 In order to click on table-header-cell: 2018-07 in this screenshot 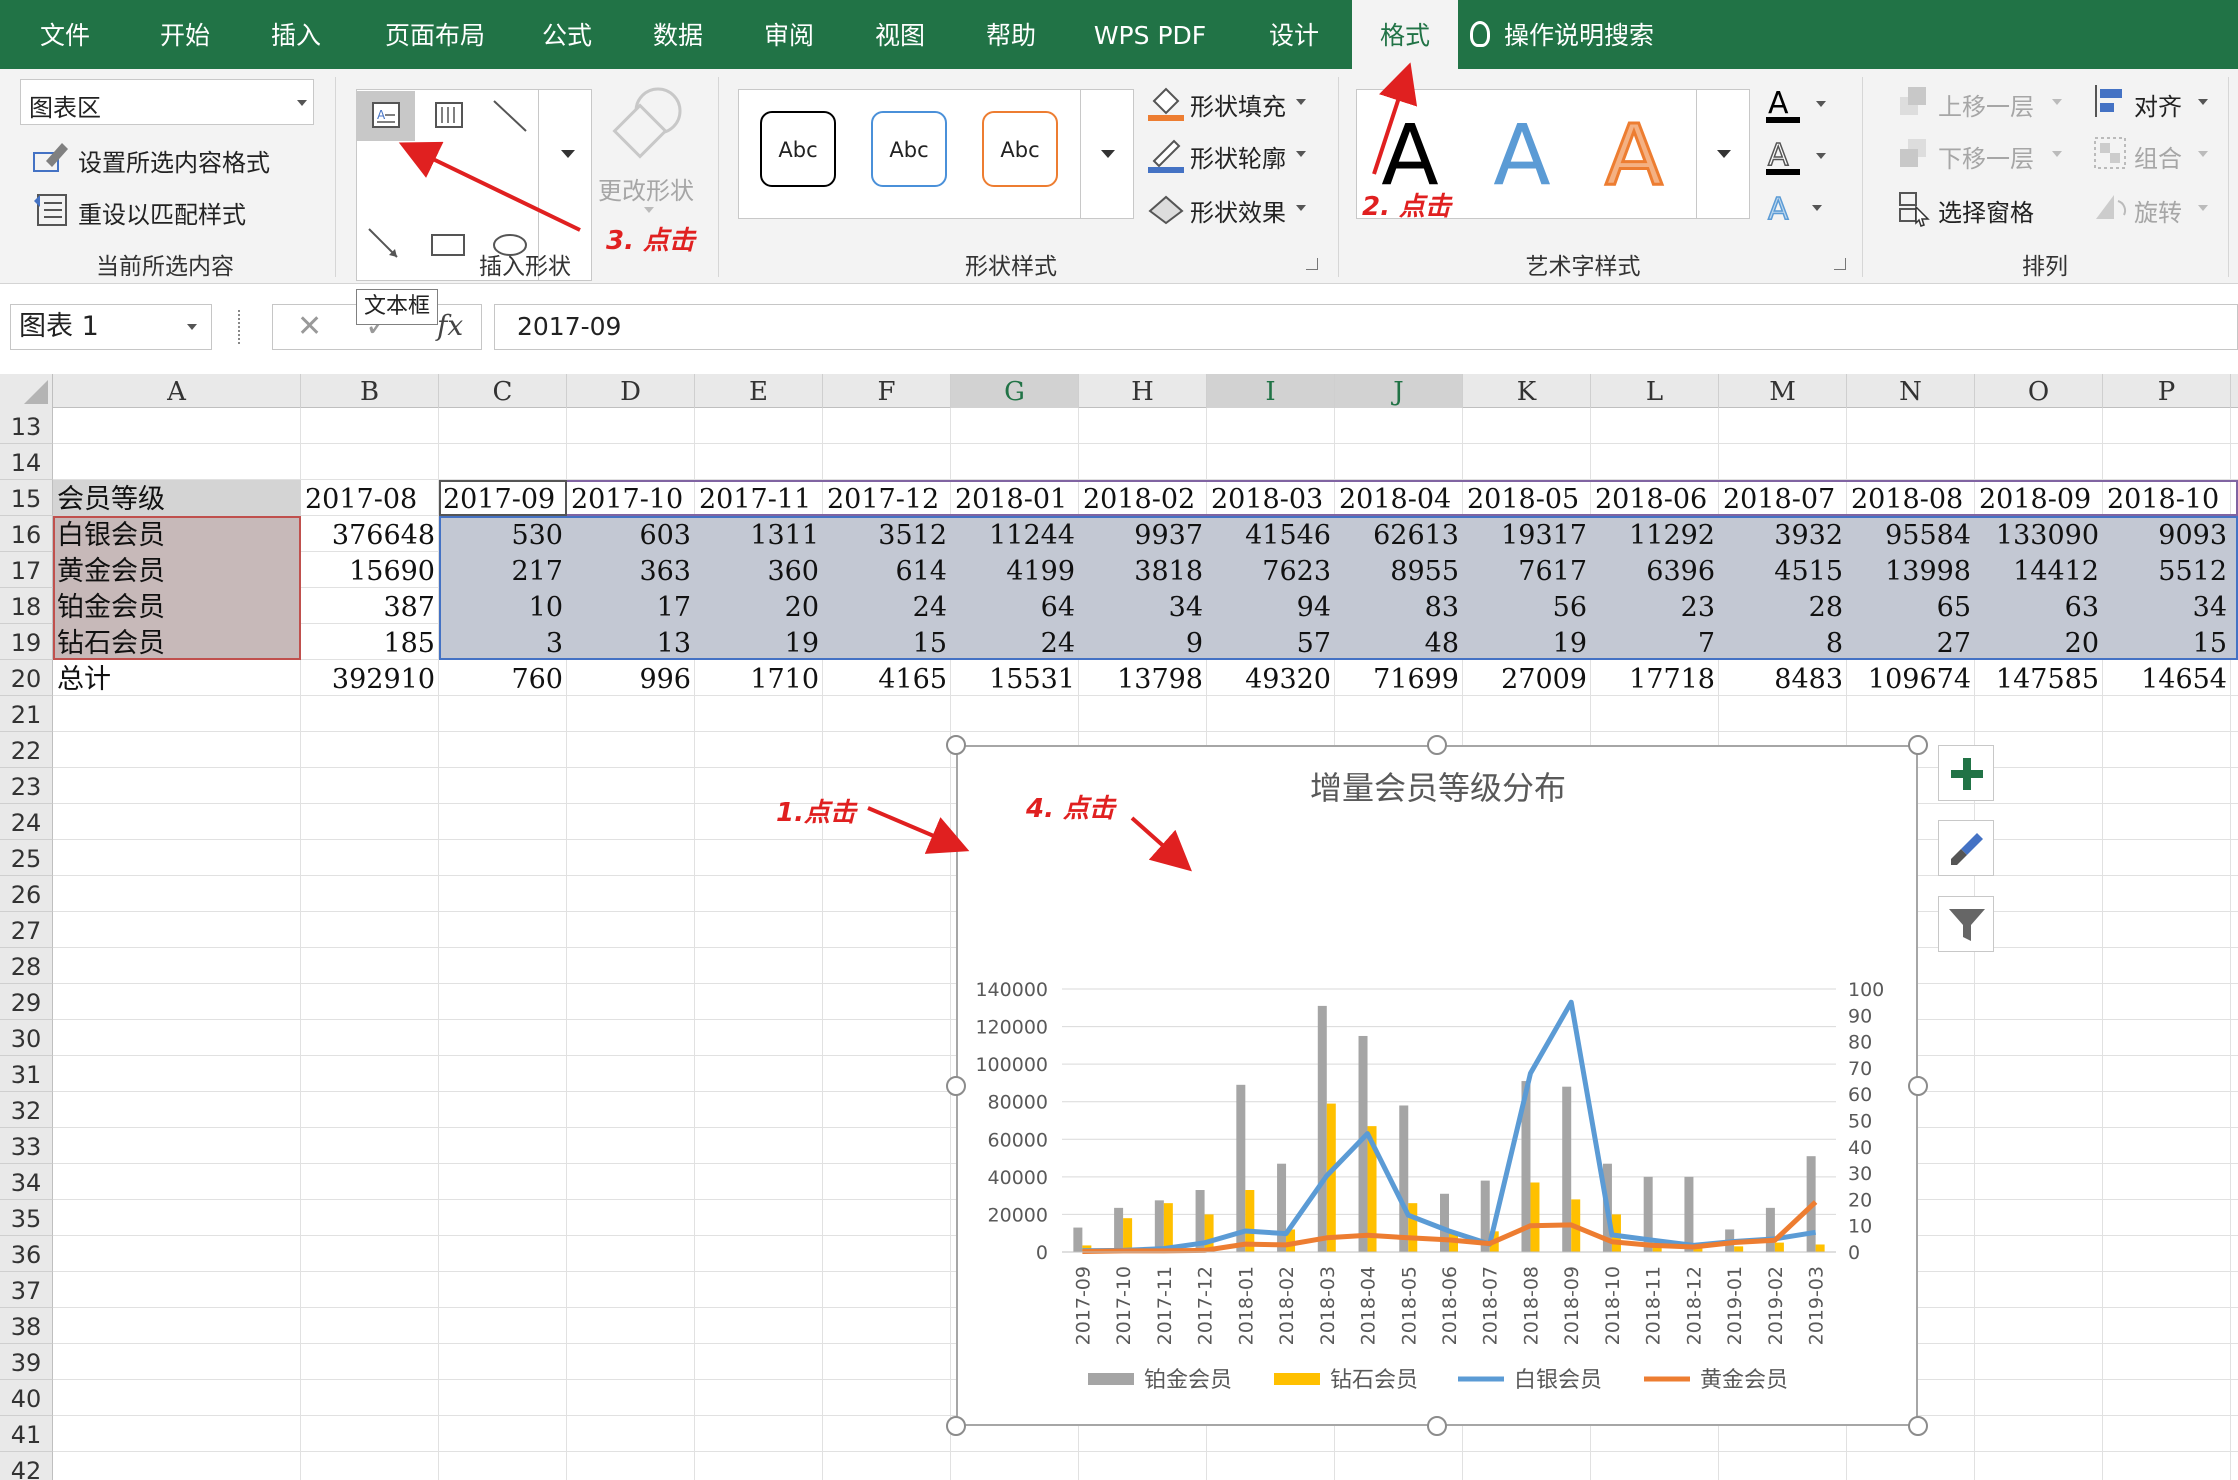, I will do `click(1779, 499)`.